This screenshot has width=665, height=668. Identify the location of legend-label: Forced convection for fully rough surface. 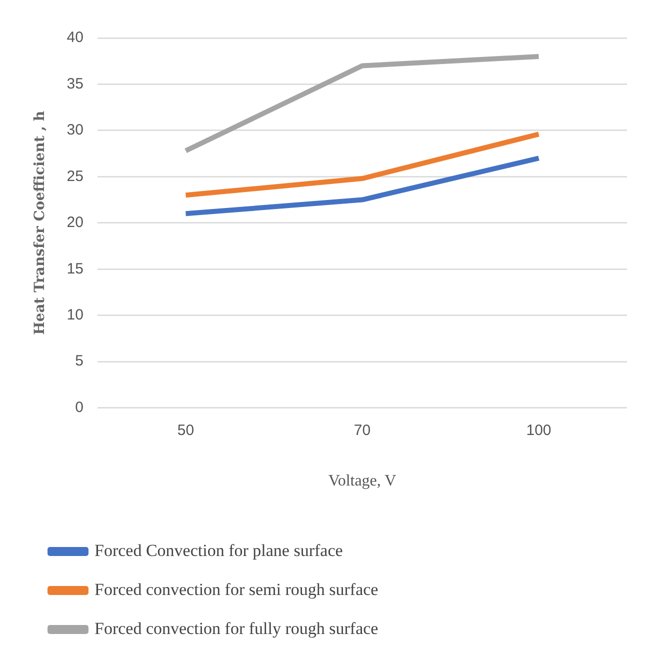
(236, 628).